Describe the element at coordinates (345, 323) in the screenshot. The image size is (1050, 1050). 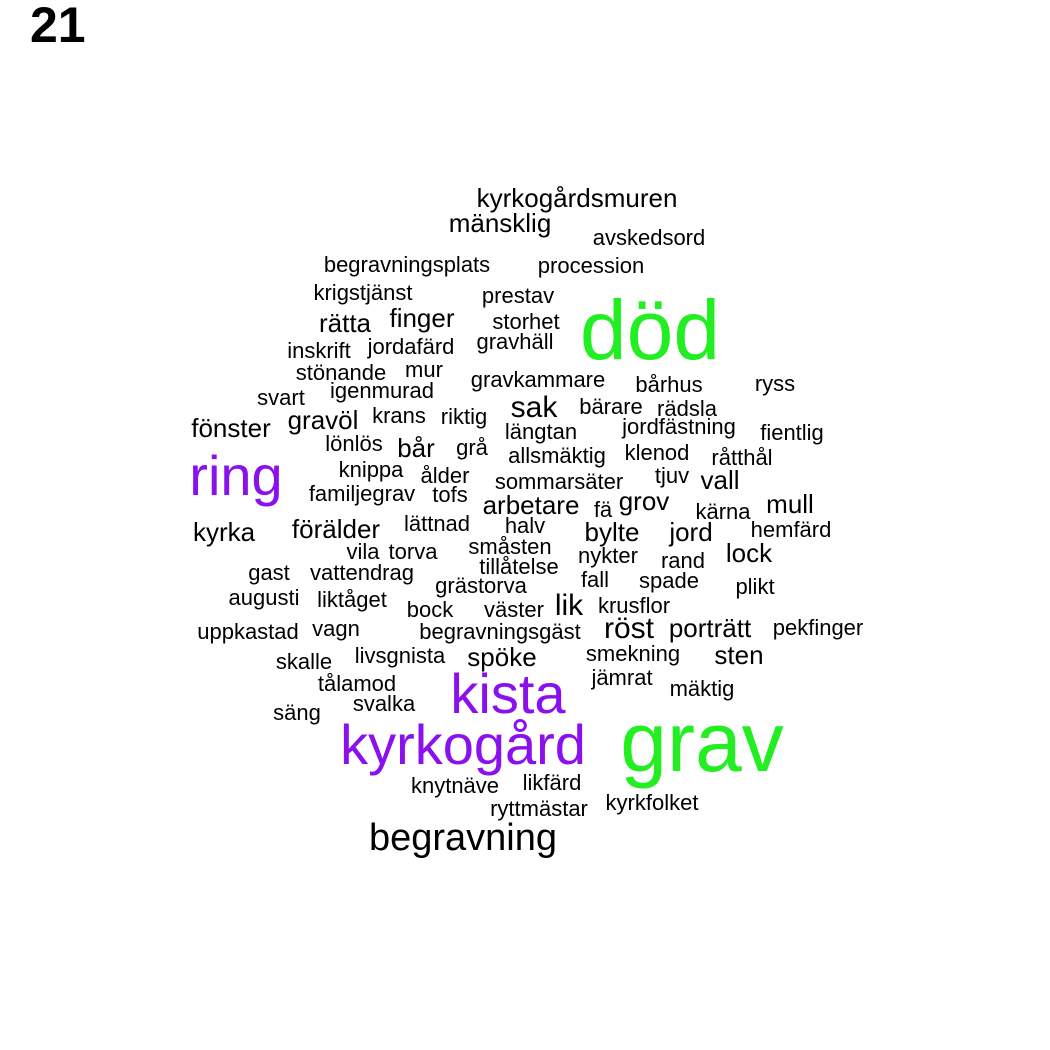
I see `word-ratta: rätta` at that location.